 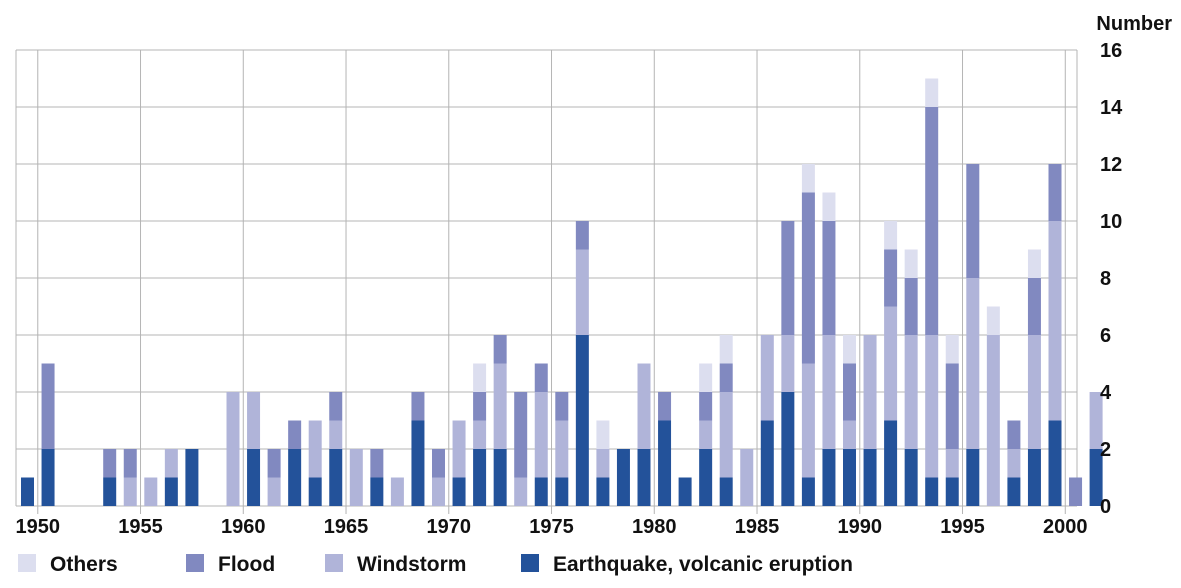 What do you see at coordinates (449, 527) in the screenshot?
I see `x-tick-label: 1970` at bounding box center [449, 527].